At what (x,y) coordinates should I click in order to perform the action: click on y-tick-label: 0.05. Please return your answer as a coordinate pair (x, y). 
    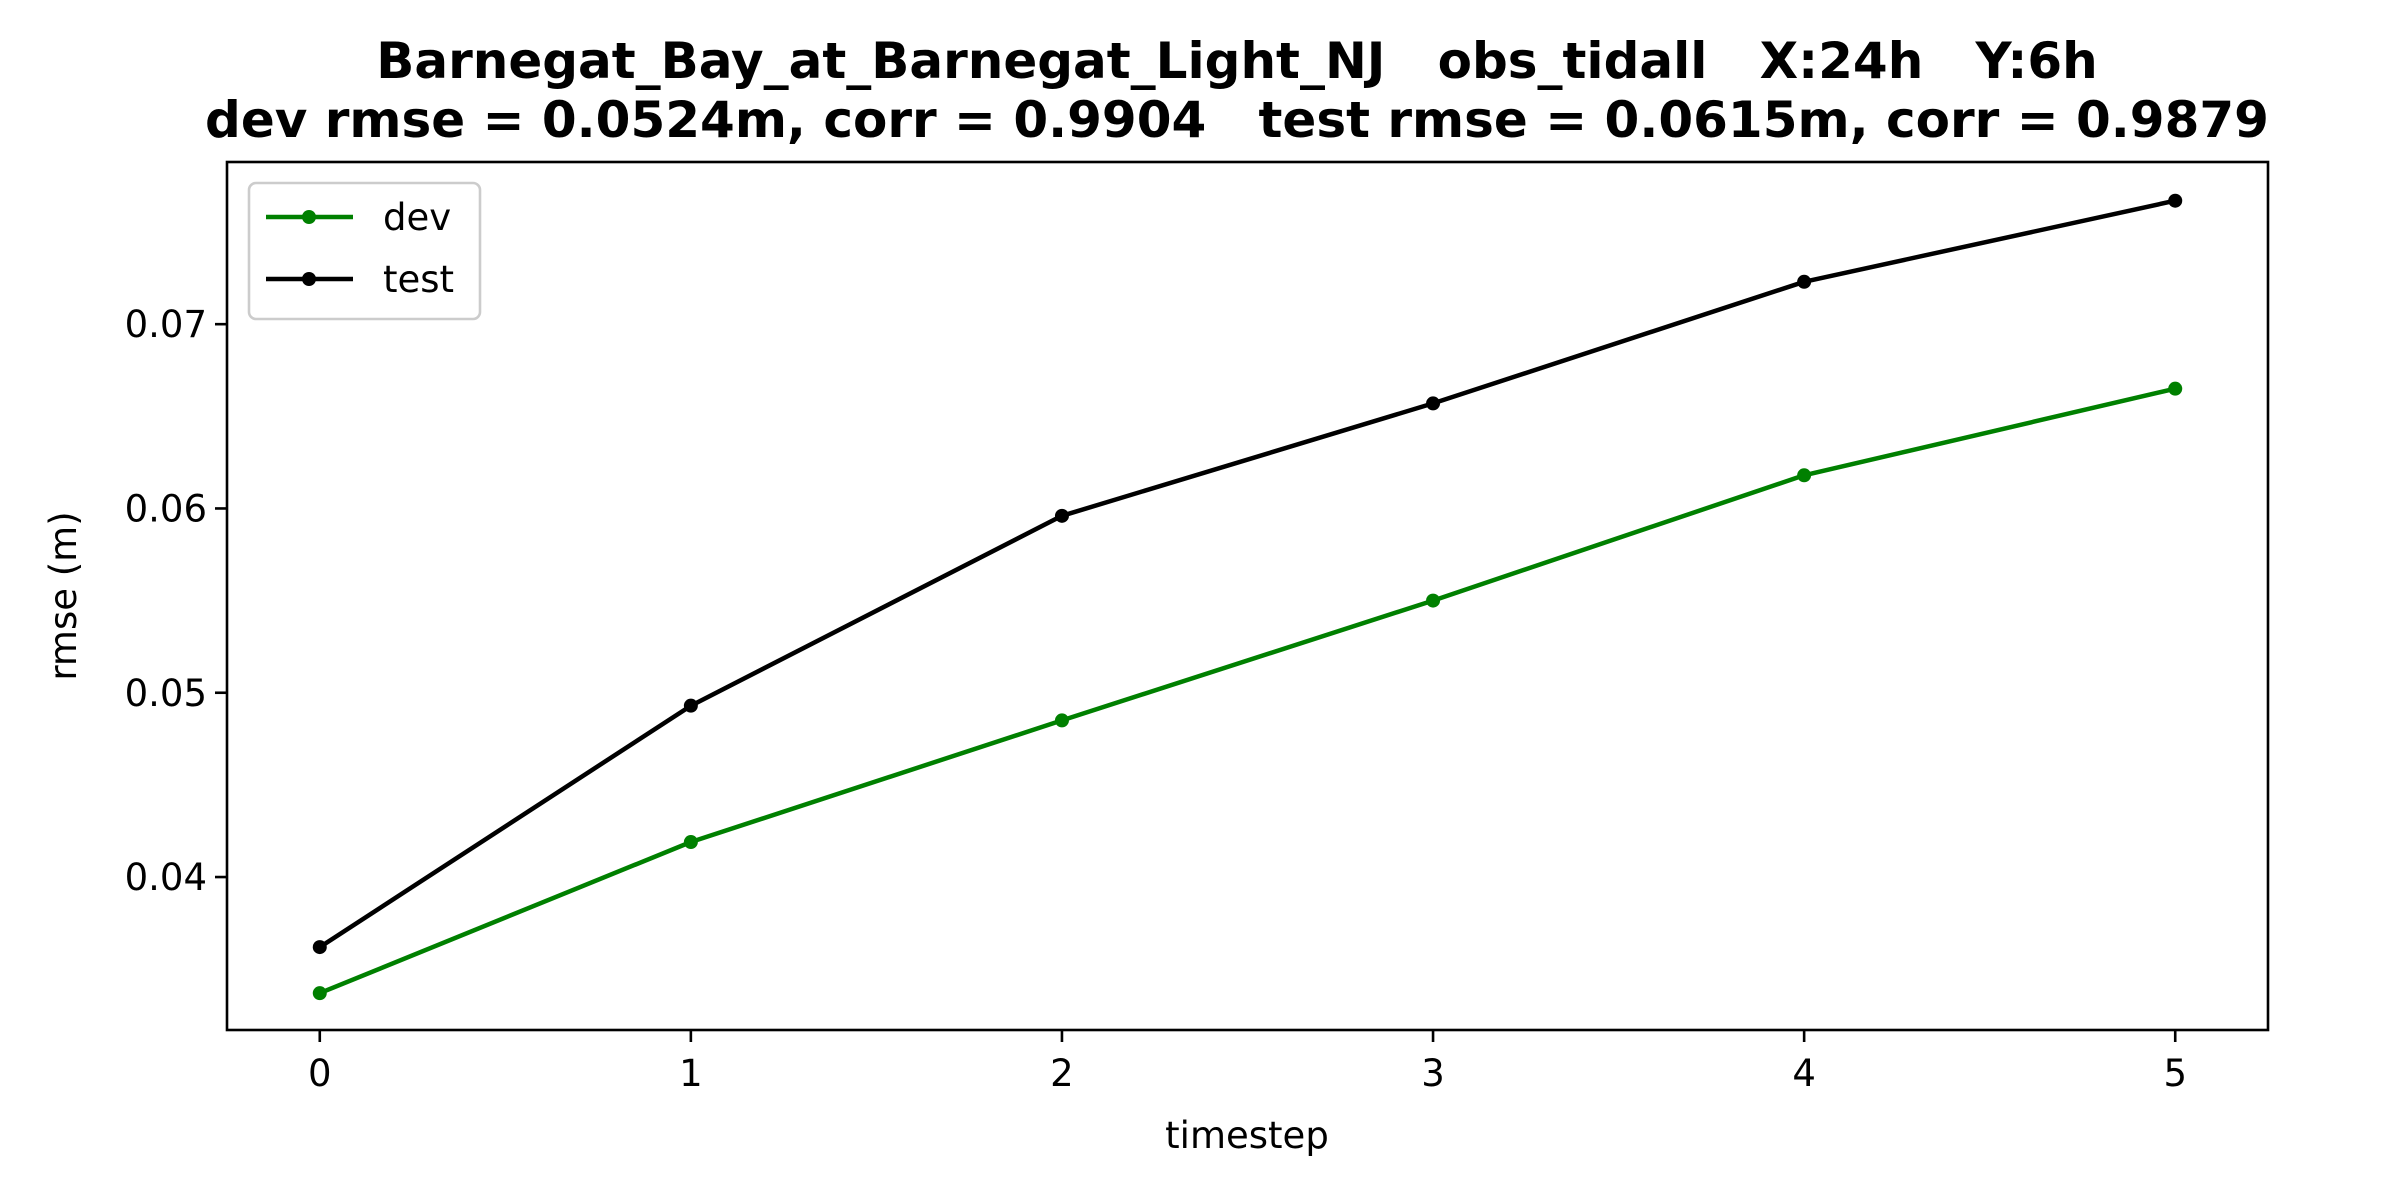
    Looking at the image, I should click on (166, 693).